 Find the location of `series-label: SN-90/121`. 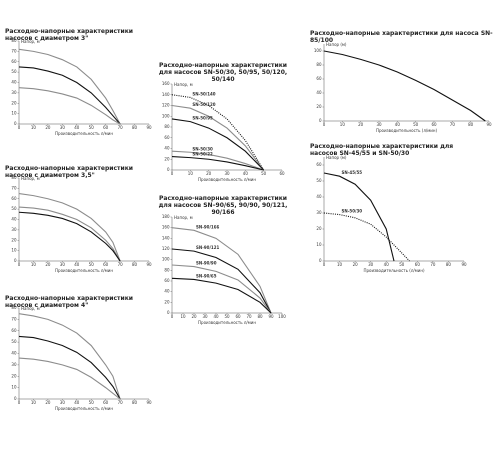

series-label: SN-90/121 is located at coordinates (207, 247).